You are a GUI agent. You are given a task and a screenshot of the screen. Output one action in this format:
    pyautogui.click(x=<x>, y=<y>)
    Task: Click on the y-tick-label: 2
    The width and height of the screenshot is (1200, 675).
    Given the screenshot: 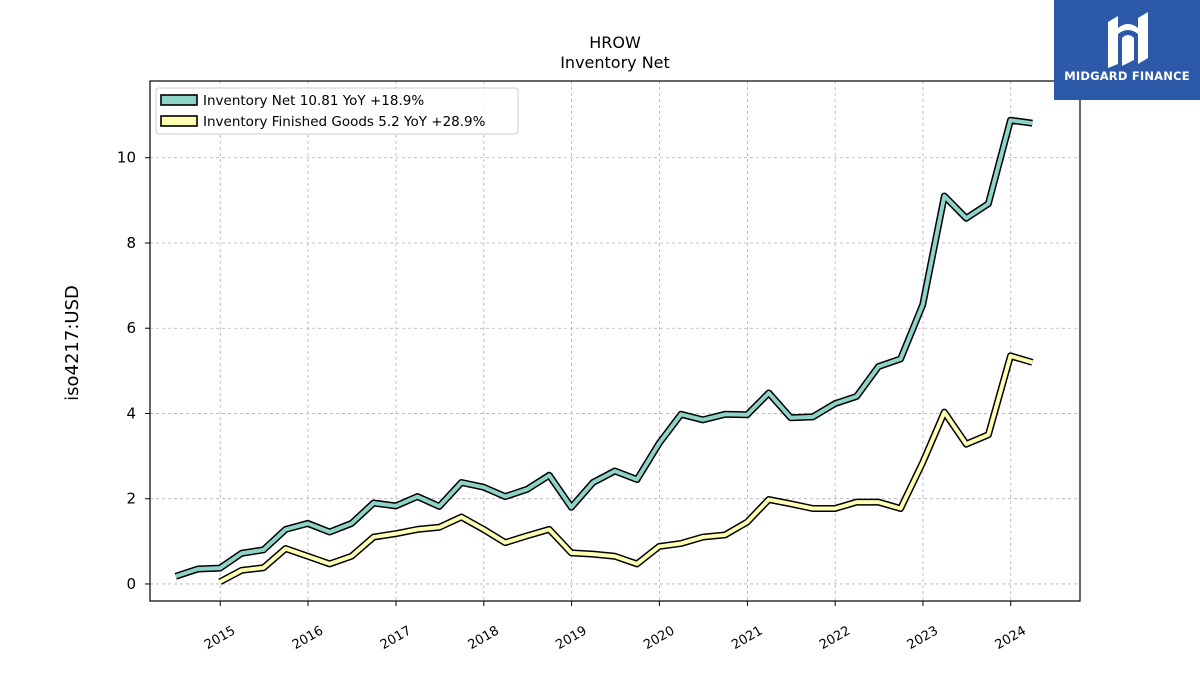 What is the action you would take?
    pyautogui.click(x=131, y=499)
    